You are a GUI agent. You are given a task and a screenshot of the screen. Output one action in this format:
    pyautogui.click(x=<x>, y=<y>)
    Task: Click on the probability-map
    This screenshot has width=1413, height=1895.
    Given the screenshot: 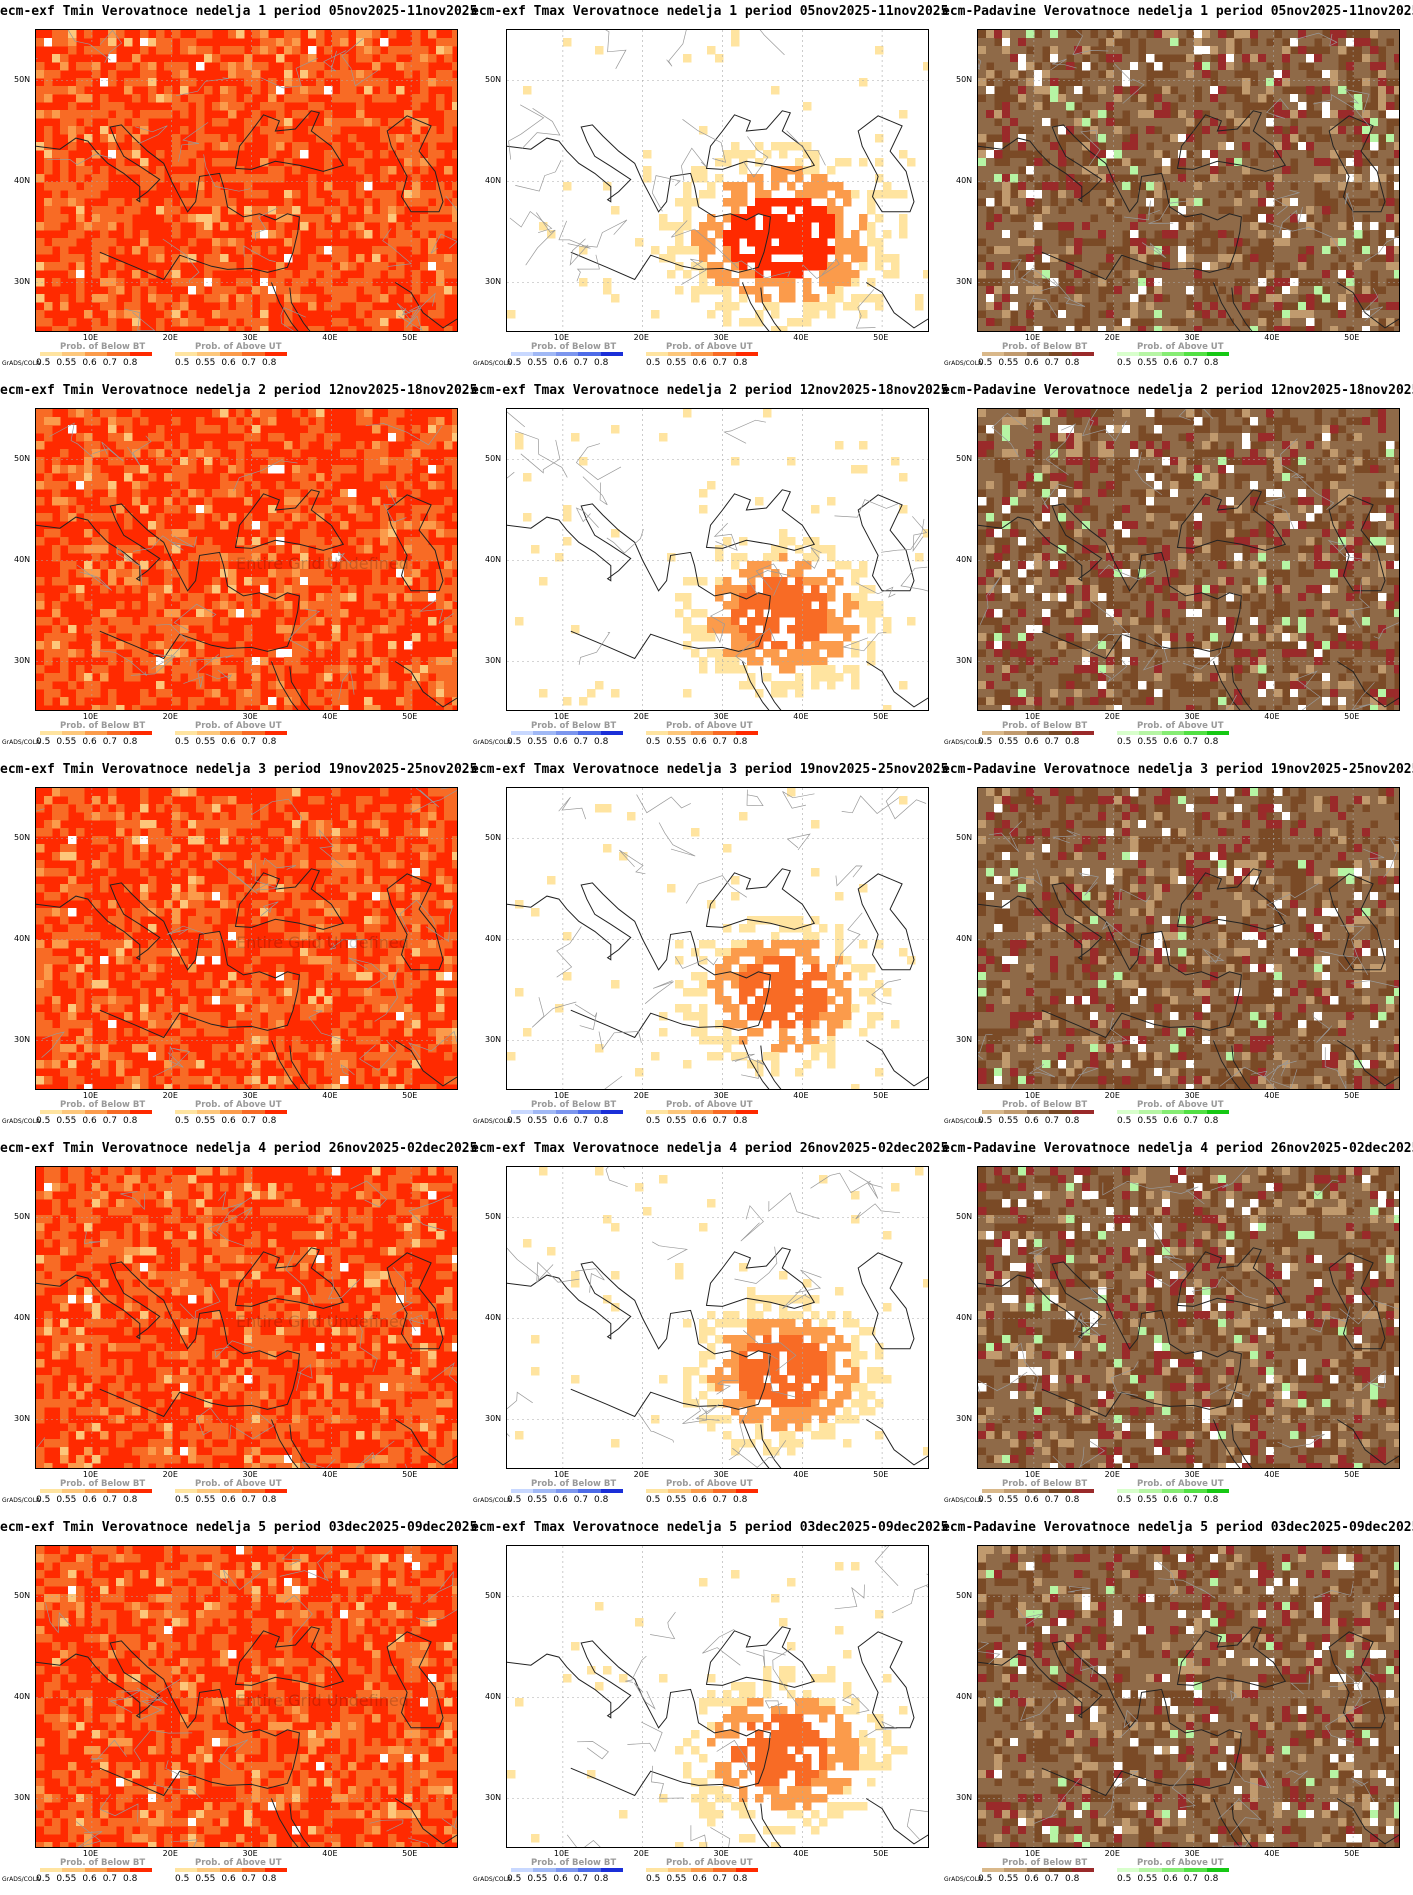 What is the action you would take?
    pyautogui.click(x=717, y=938)
    